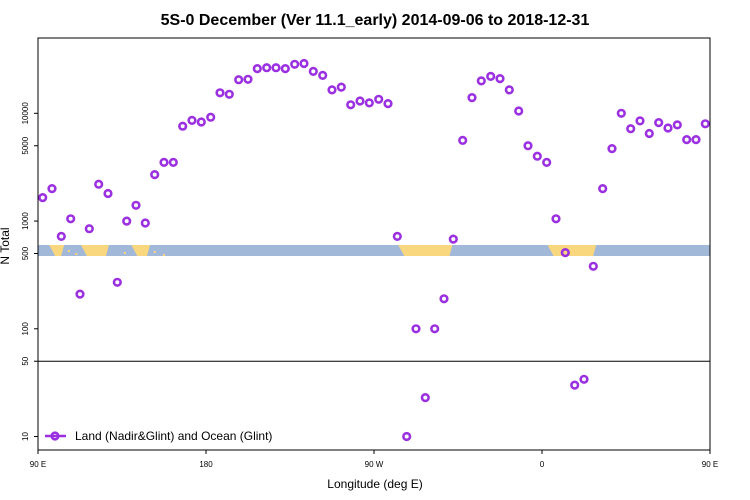 The width and height of the screenshot is (750, 500). What do you see at coordinates (542, 464) in the screenshot?
I see `x-tick-label: 0` at bounding box center [542, 464].